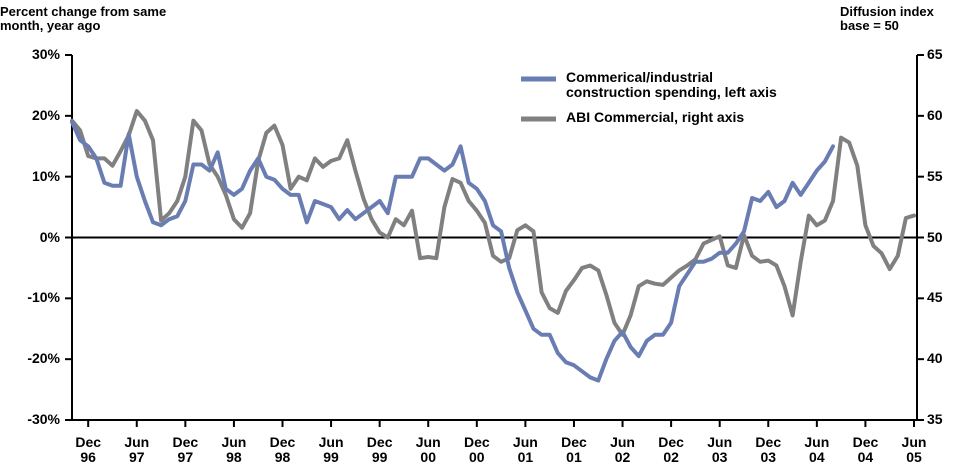  I want to click on y2-axis-title: Diffusion index base = 50, so click(887, 18).